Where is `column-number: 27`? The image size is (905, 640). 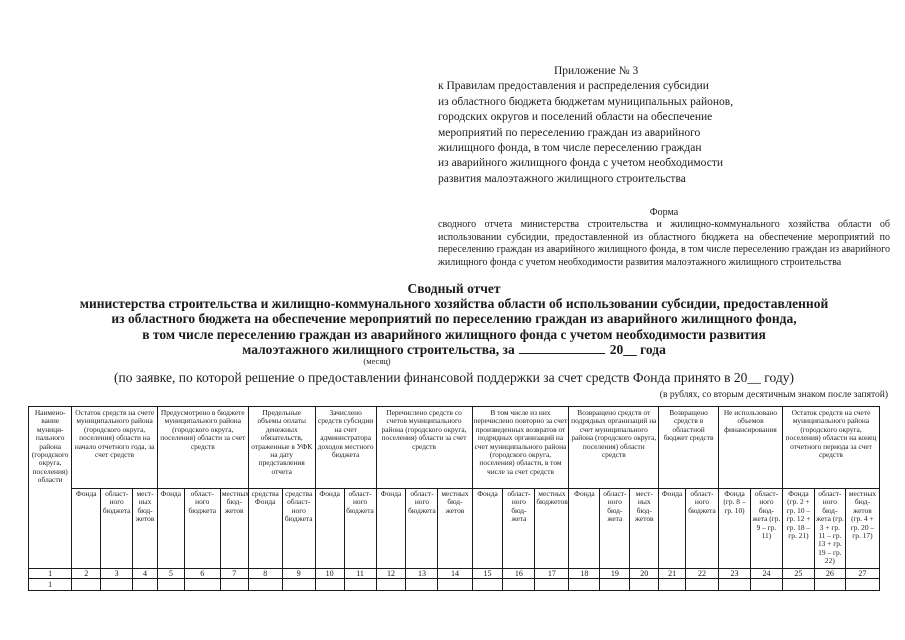 column-number: 27 is located at coordinates (862, 573).